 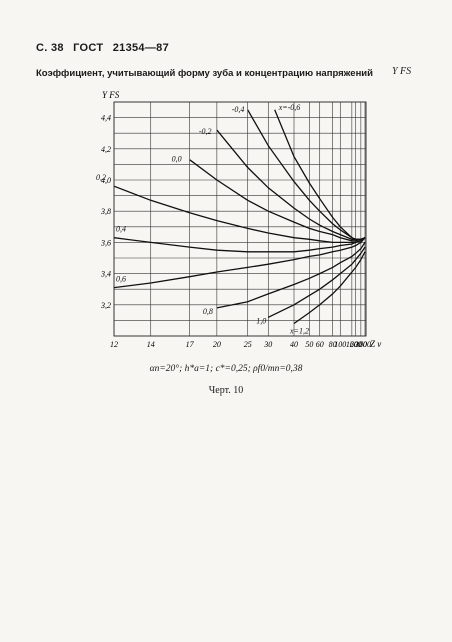 What do you see at coordinates (205, 131) in the screenshot?
I see `series-label: -0,2` at bounding box center [205, 131].